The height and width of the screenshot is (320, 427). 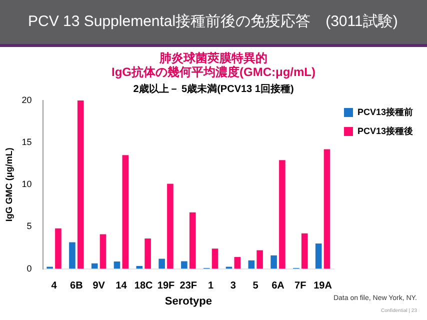 What do you see at coordinates (213, 65) in the screenshot?
I see `chart-subtitle: 肺炎球菌莢膜特異的 IgG抗体の幾何平均濃度(GMC:μg/mL)` at bounding box center [213, 65].